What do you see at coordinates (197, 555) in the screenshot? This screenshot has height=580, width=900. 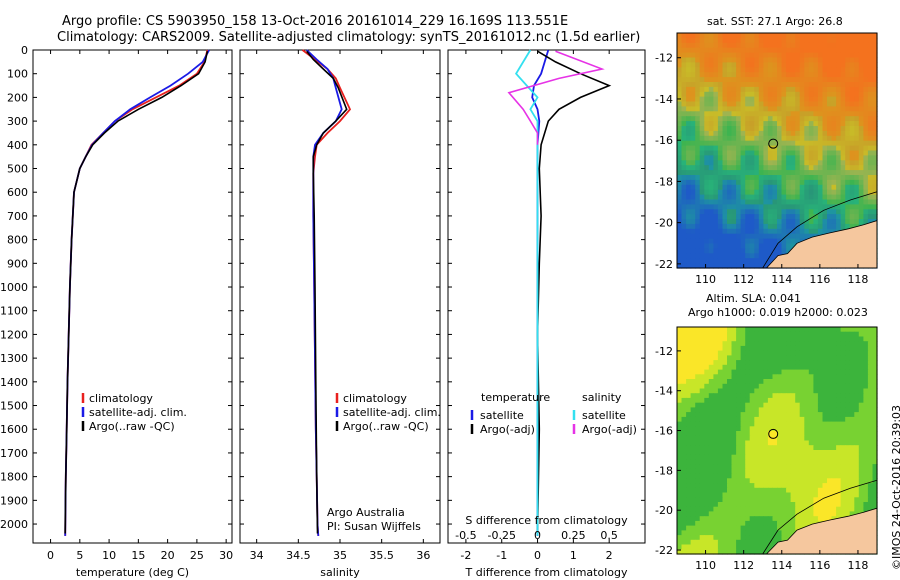 I see `temperature-xtick-label: 25` at bounding box center [197, 555].